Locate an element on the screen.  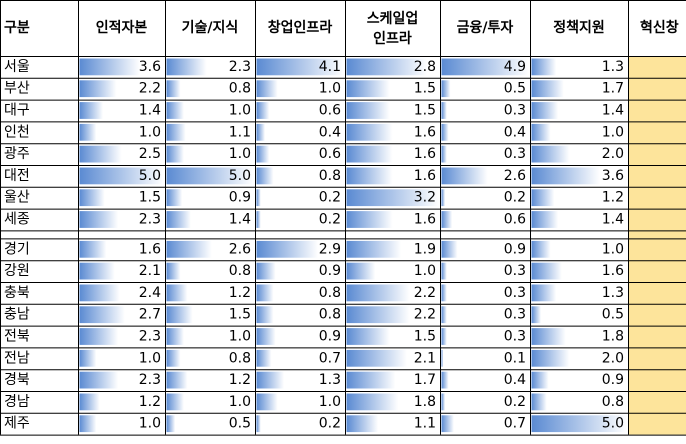
row-label: 경기 is located at coordinates (17, 249).